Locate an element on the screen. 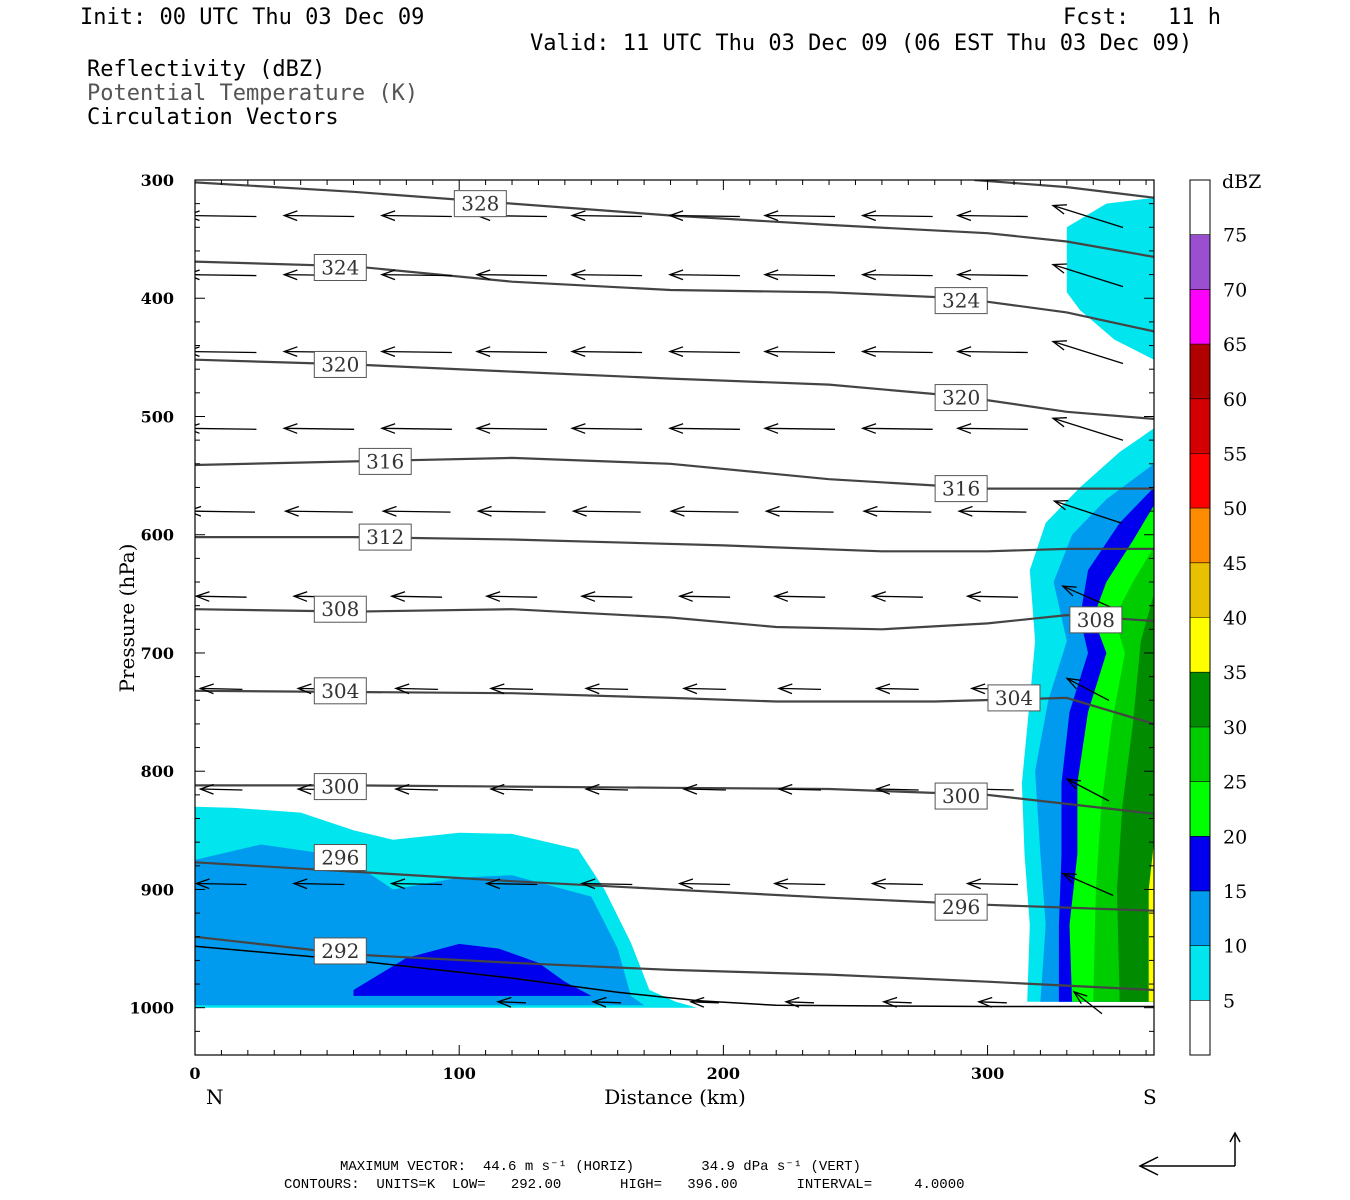  x-tick-label-0: 0 is located at coordinates (194, 1073).